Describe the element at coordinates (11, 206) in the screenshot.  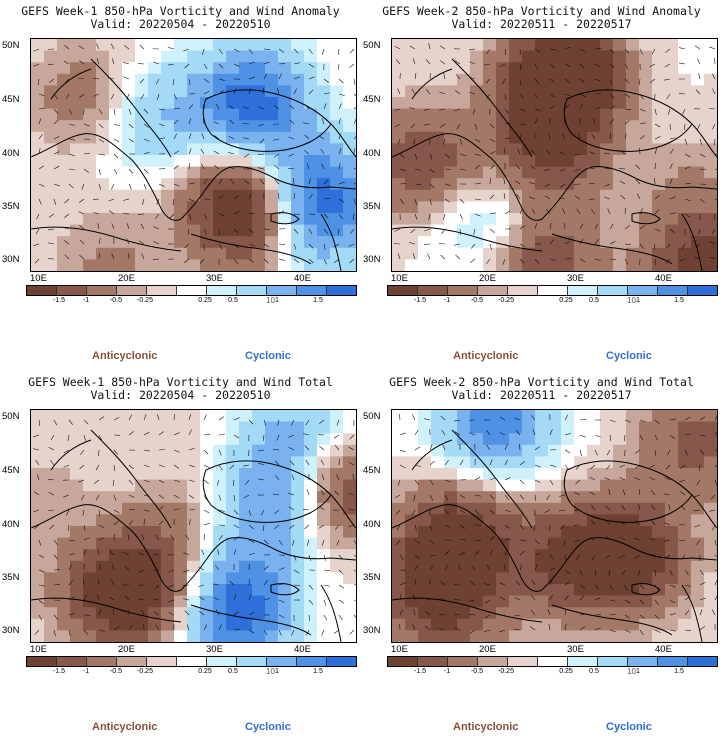
I see `lat-label: 35N` at that location.